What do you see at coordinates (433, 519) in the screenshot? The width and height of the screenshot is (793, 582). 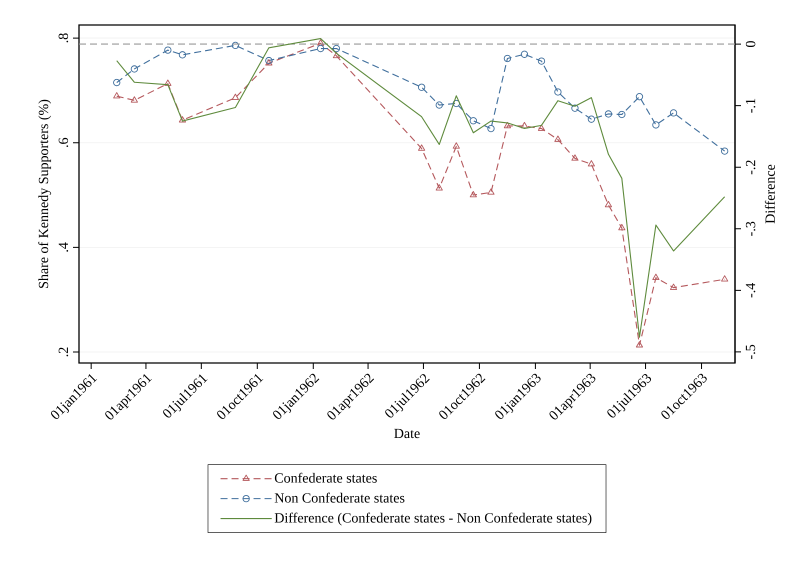 I see `legend-label: Difference (Confederate states - Non Confederate states)` at bounding box center [433, 519].